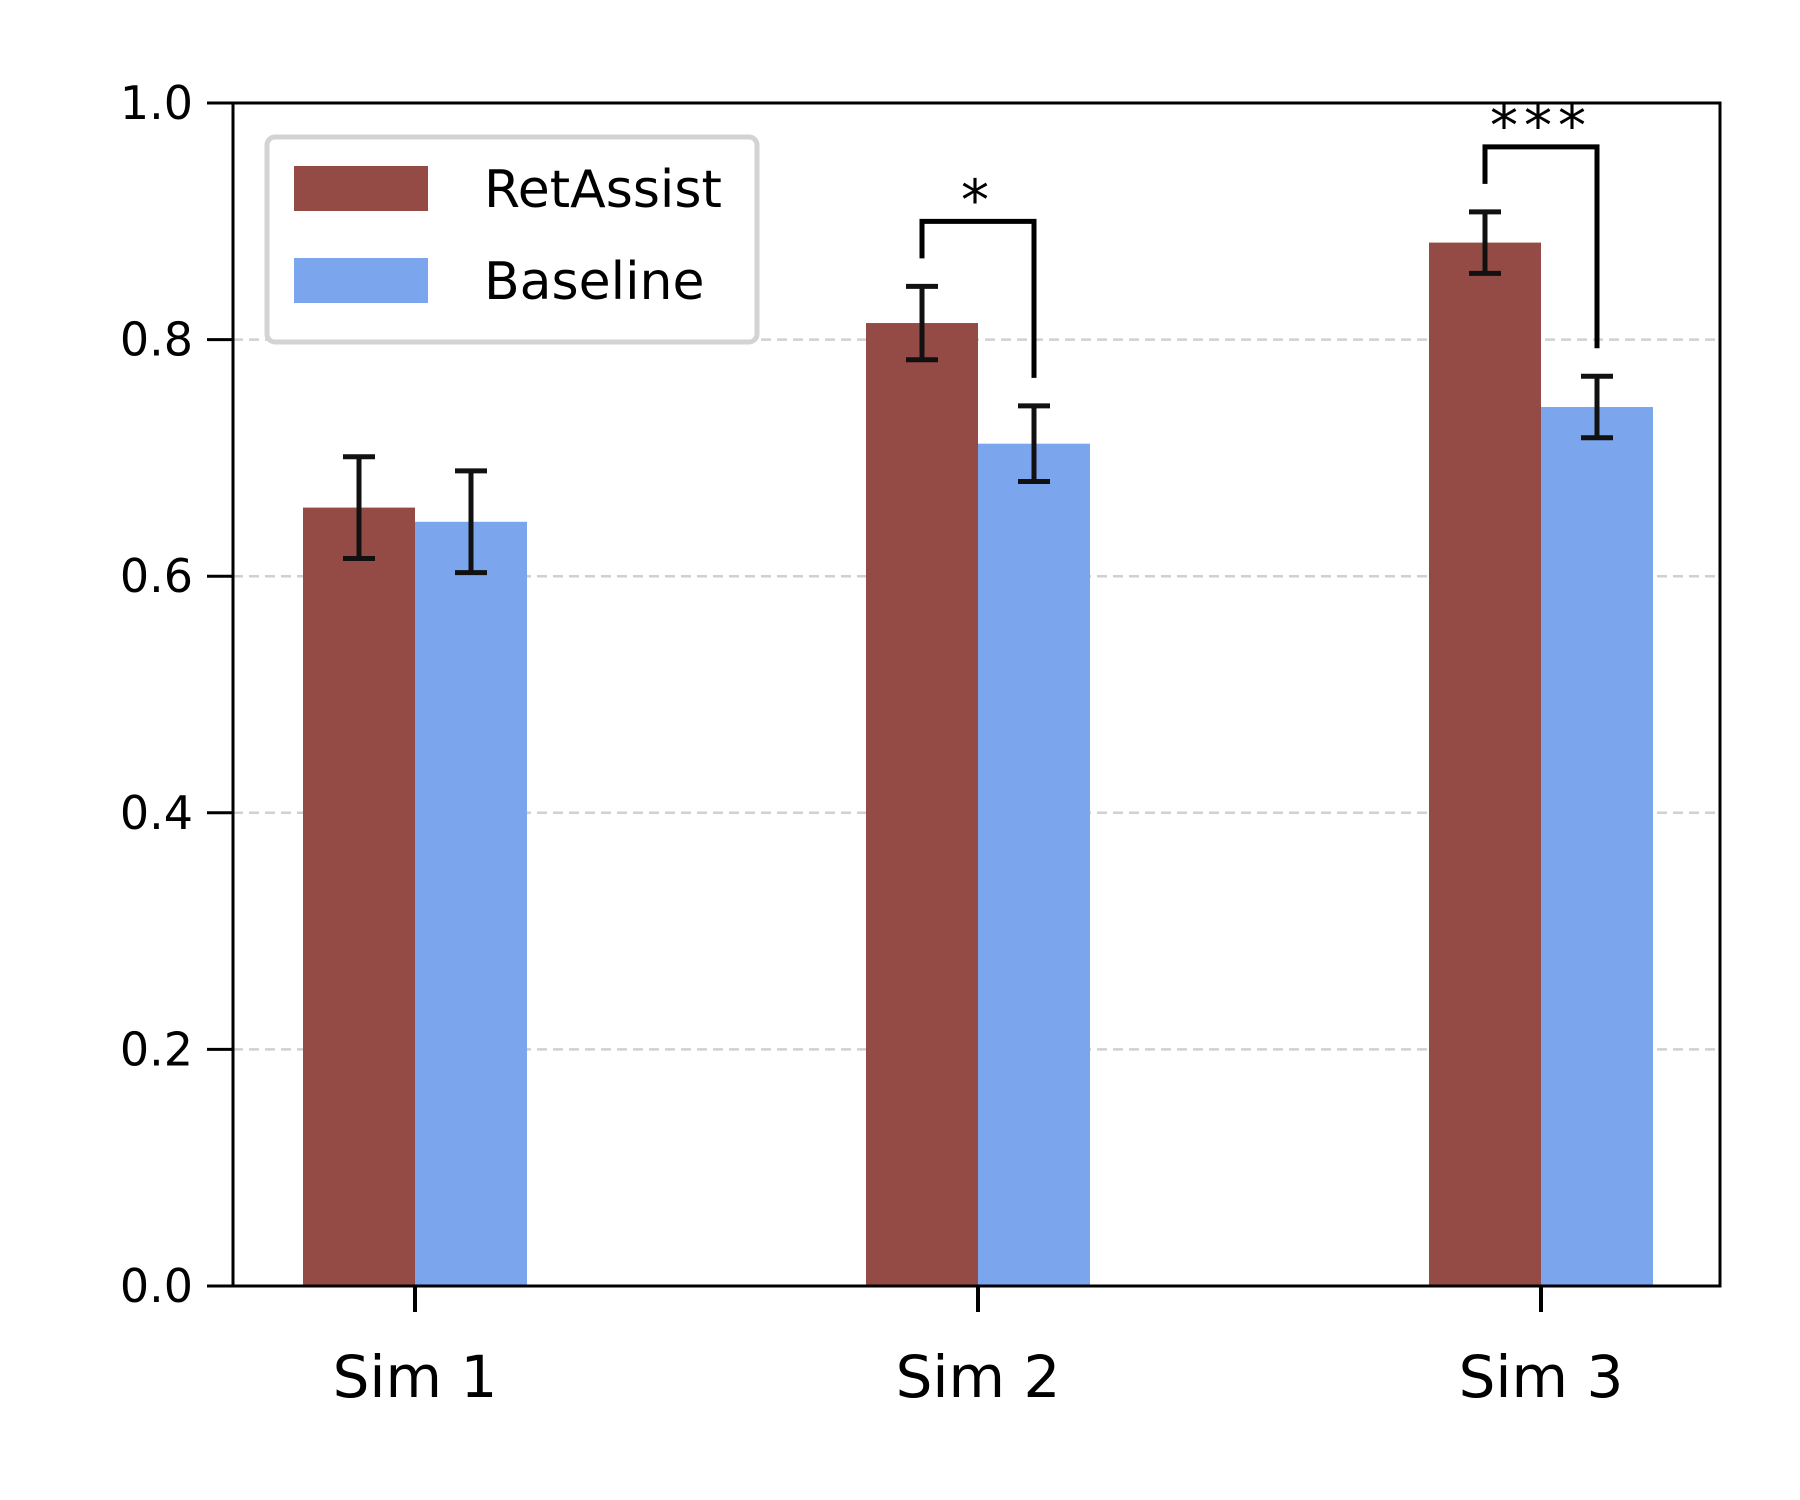 Image resolution: width=1800 pixels, height=1500 pixels. What do you see at coordinates (156, 813) in the screenshot?
I see `y-tick-label: 0.4` at bounding box center [156, 813].